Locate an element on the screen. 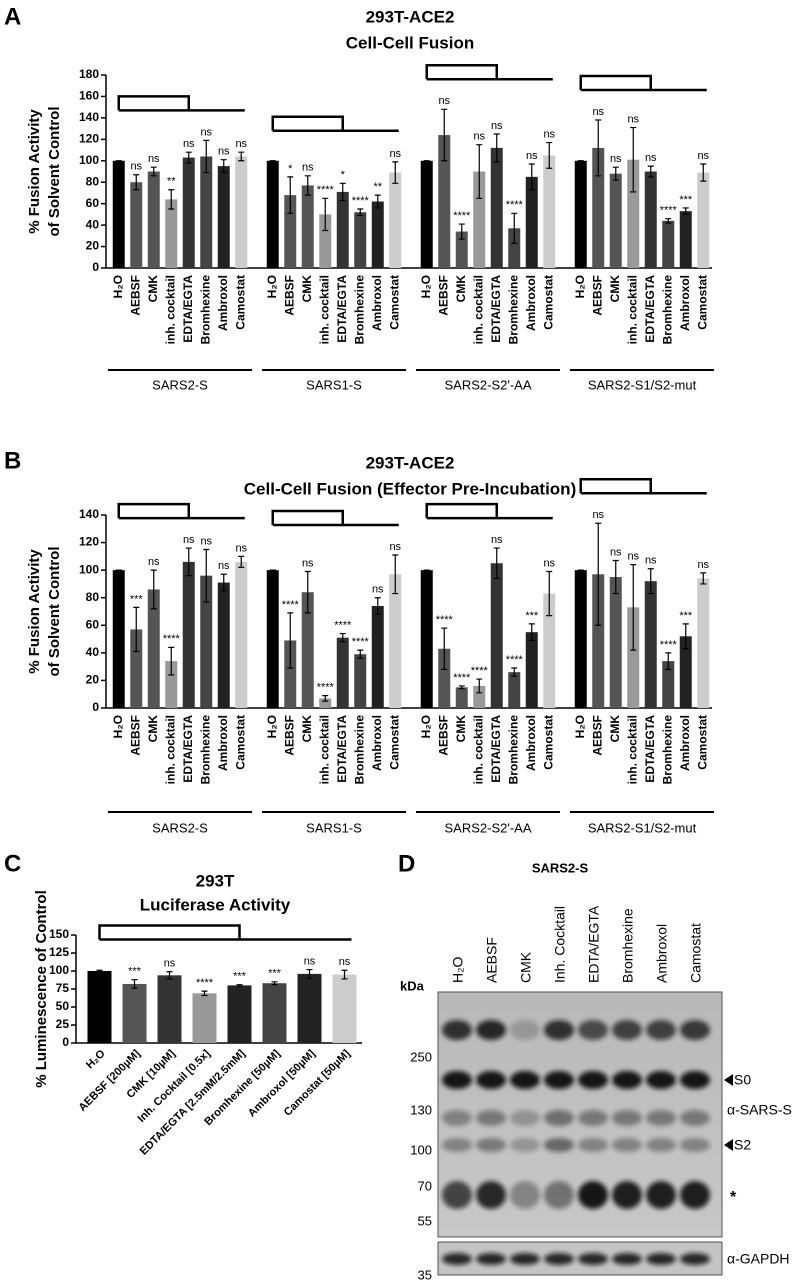 Image resolution: width=800 pixels, height=1284 pixels. chart-title: 293T-ACE2 is located at coordinates (410, 16).